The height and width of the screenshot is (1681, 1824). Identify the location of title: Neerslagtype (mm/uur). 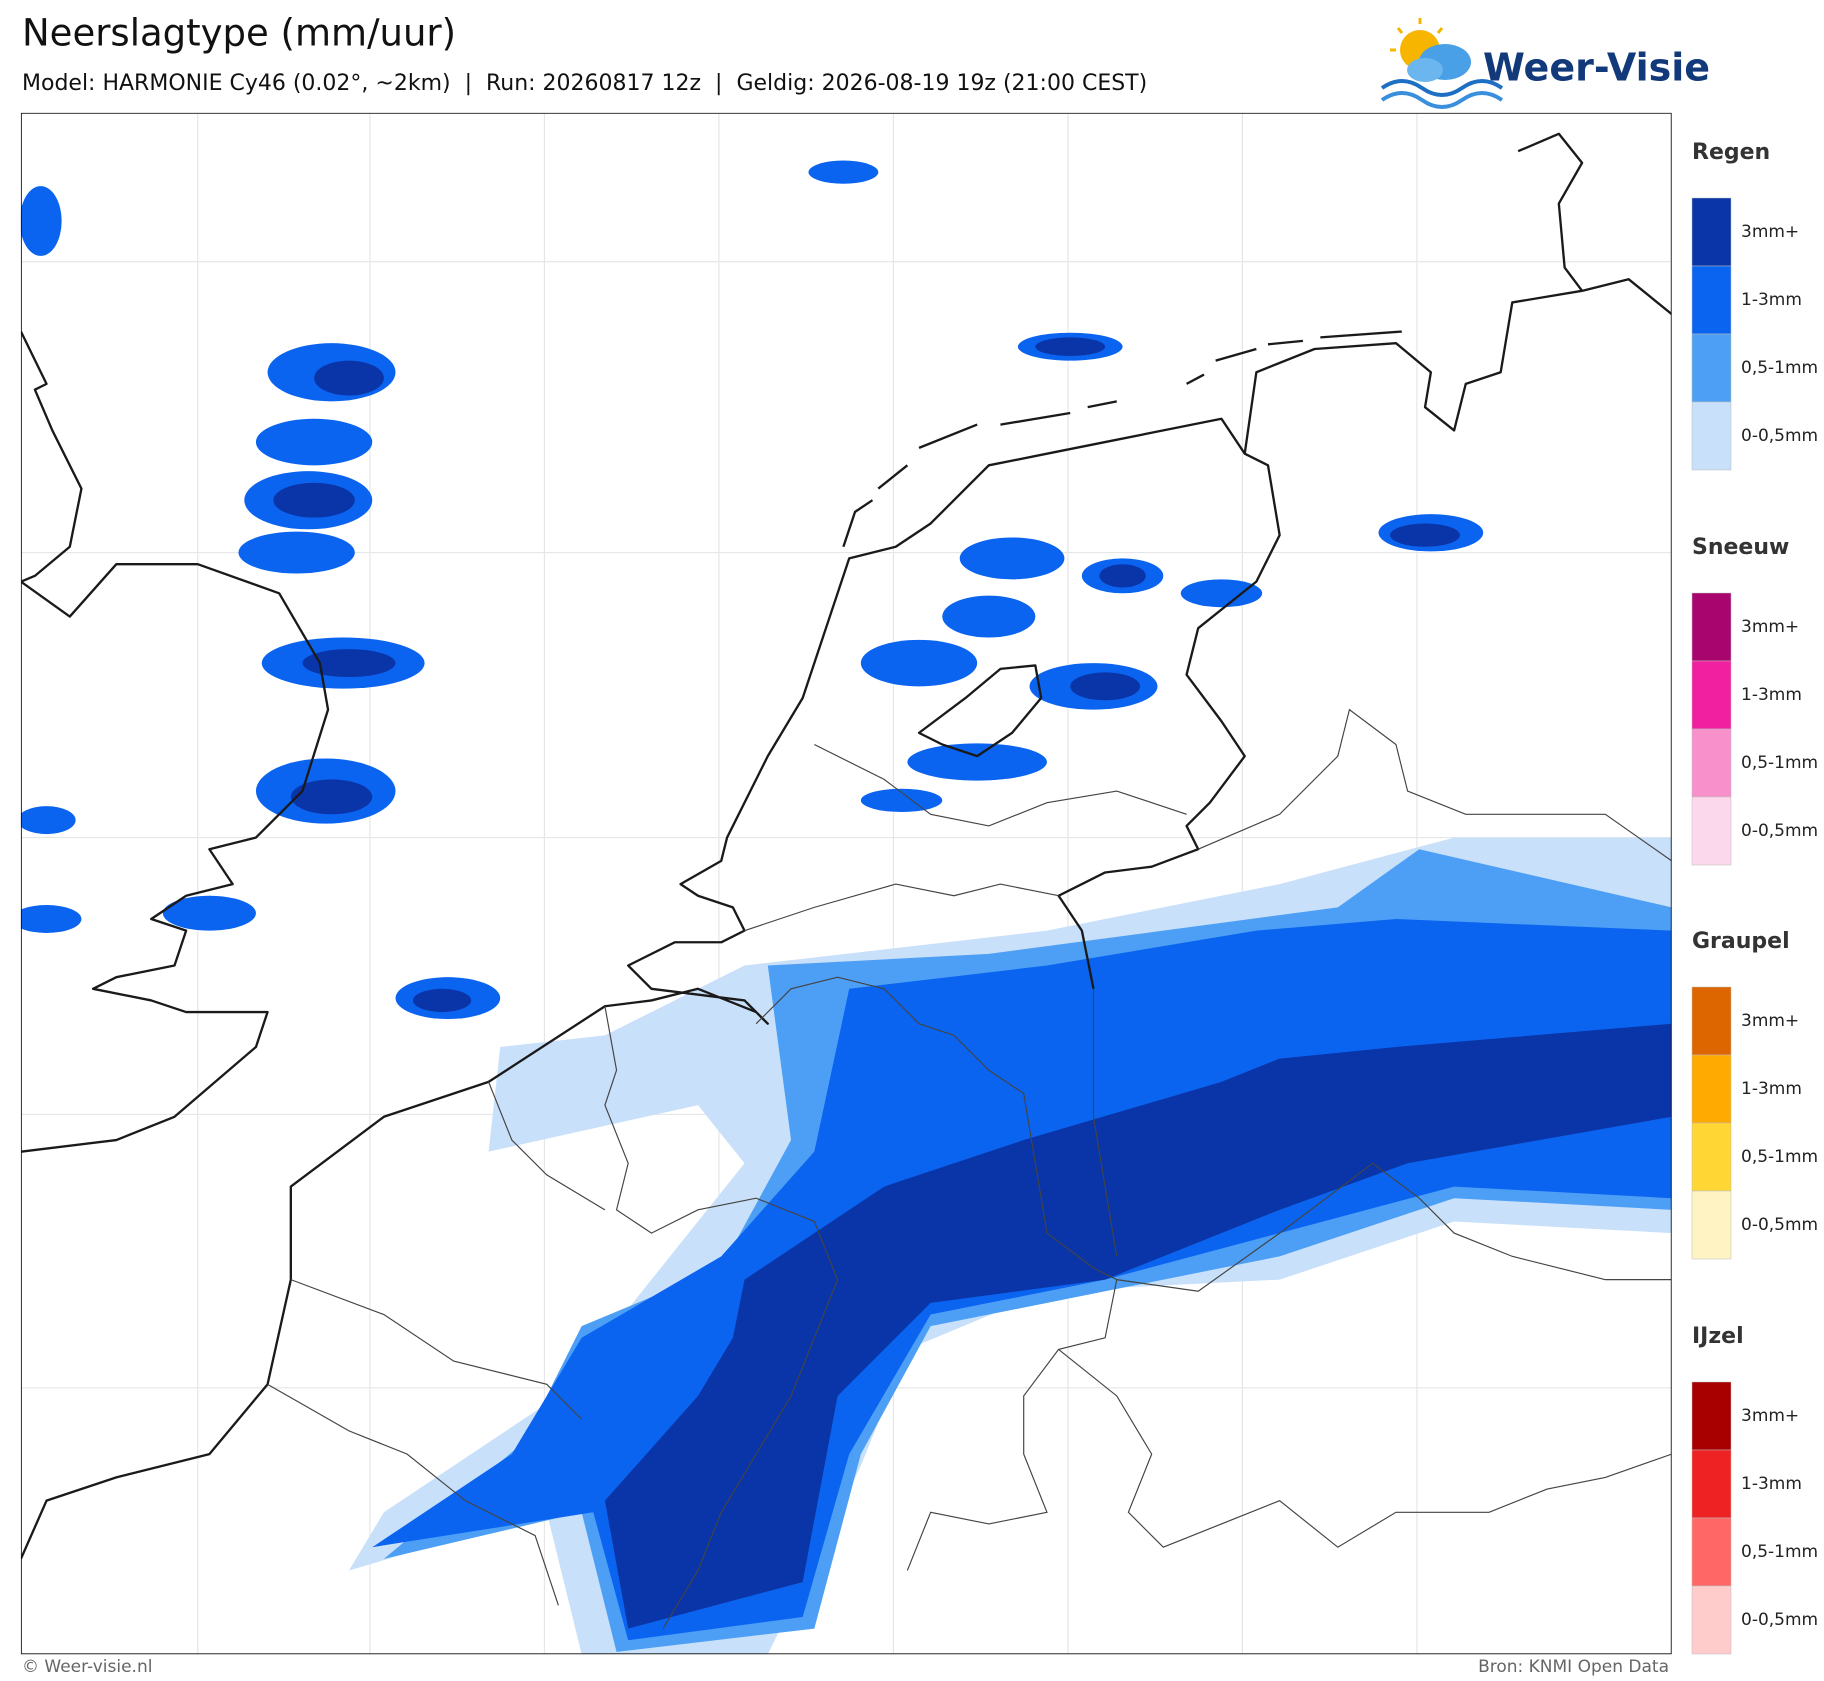
(239, 33).